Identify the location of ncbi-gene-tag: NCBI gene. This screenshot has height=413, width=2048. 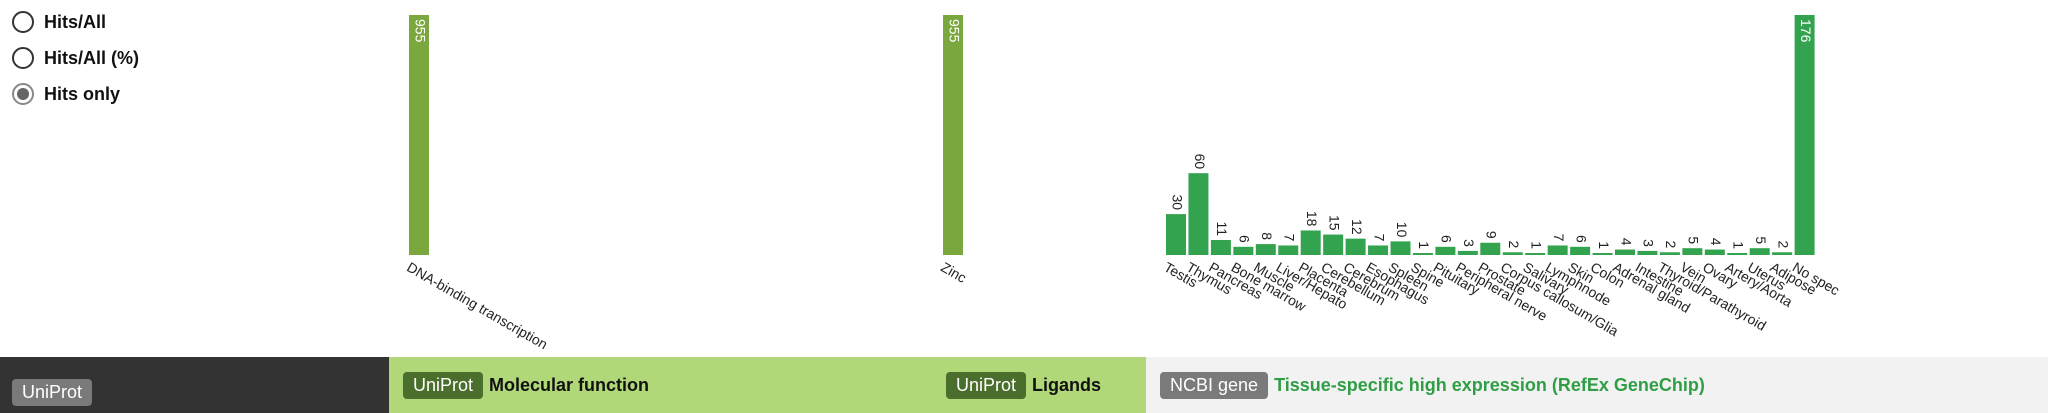
(1214, 385).